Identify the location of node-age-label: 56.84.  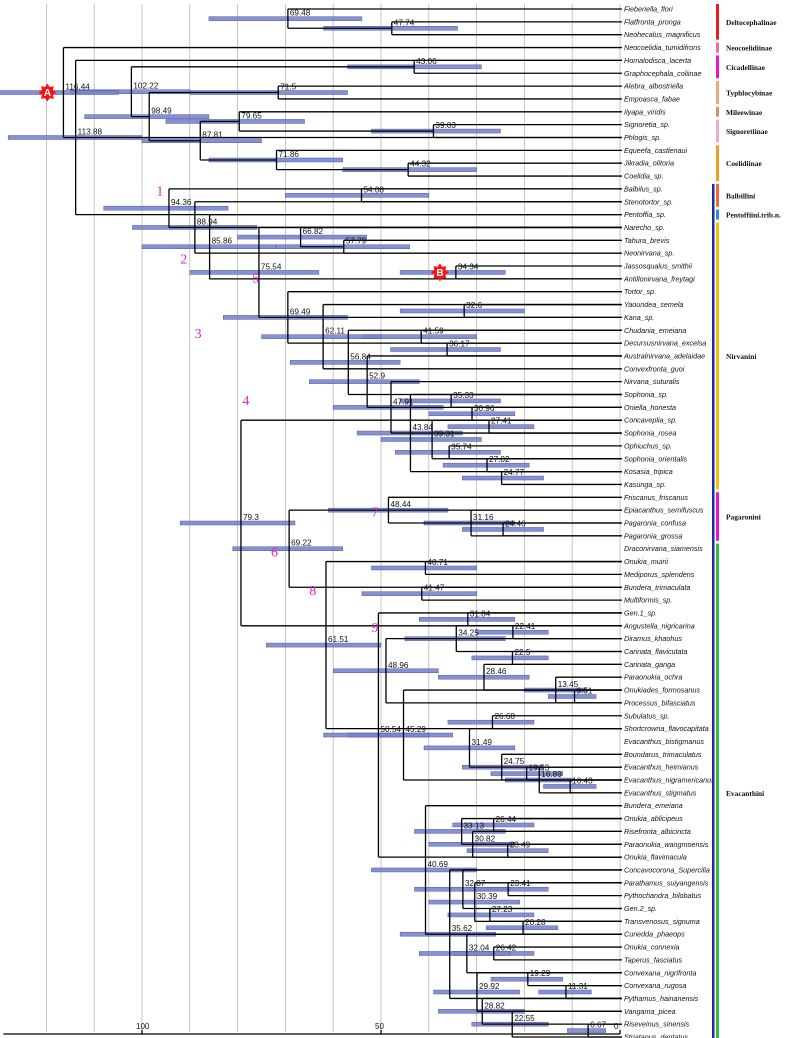
(360, 356).